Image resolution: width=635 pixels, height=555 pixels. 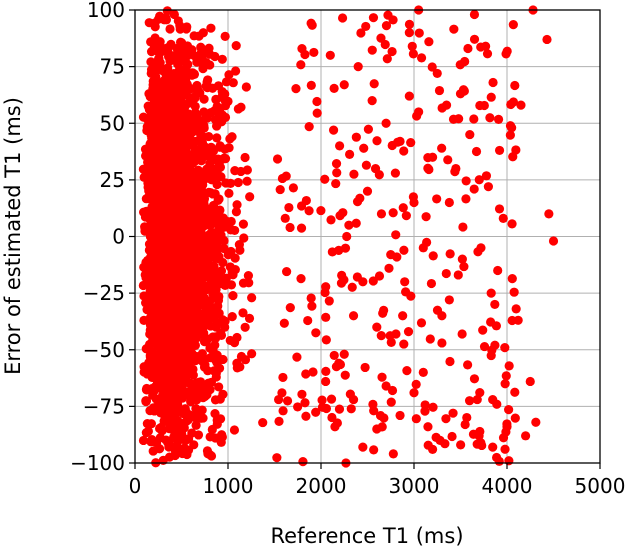 I want to click on x-tick-label: 5000, so click(x=600, y=486).